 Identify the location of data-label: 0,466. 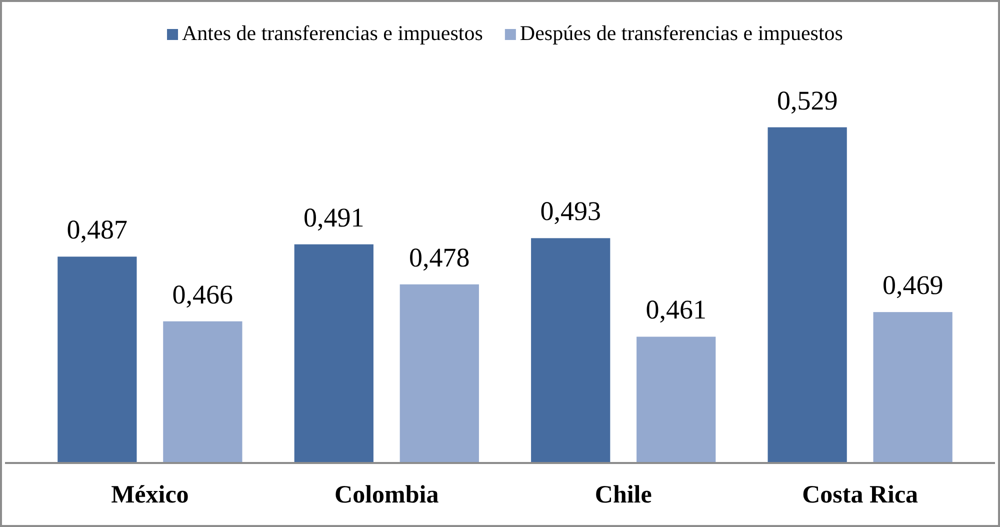
(203, 294).